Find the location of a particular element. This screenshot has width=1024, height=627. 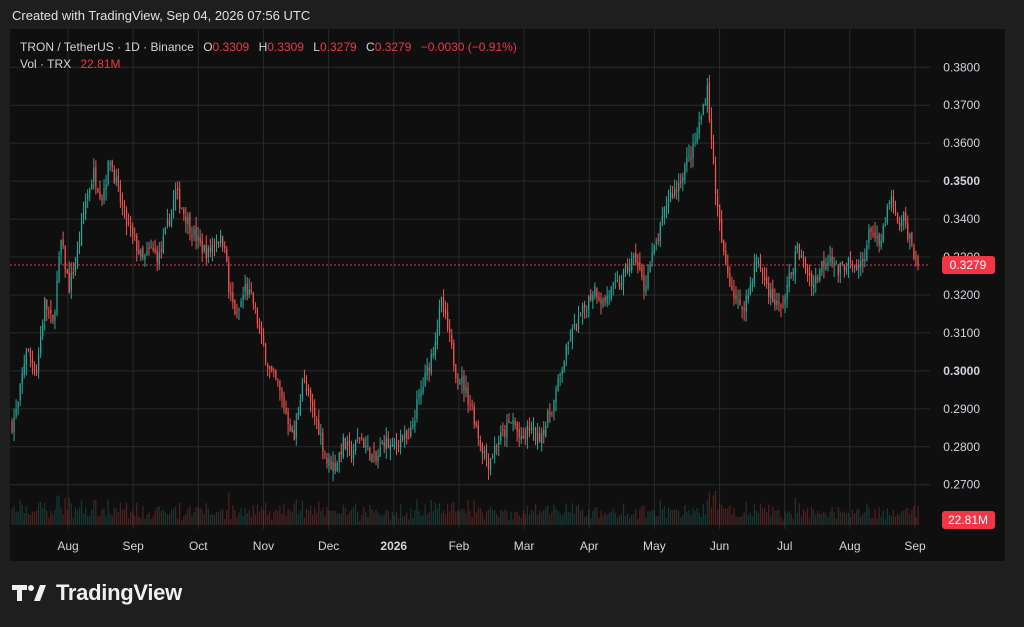

time-tick-label: Sep is located at coordinates (915, 546).